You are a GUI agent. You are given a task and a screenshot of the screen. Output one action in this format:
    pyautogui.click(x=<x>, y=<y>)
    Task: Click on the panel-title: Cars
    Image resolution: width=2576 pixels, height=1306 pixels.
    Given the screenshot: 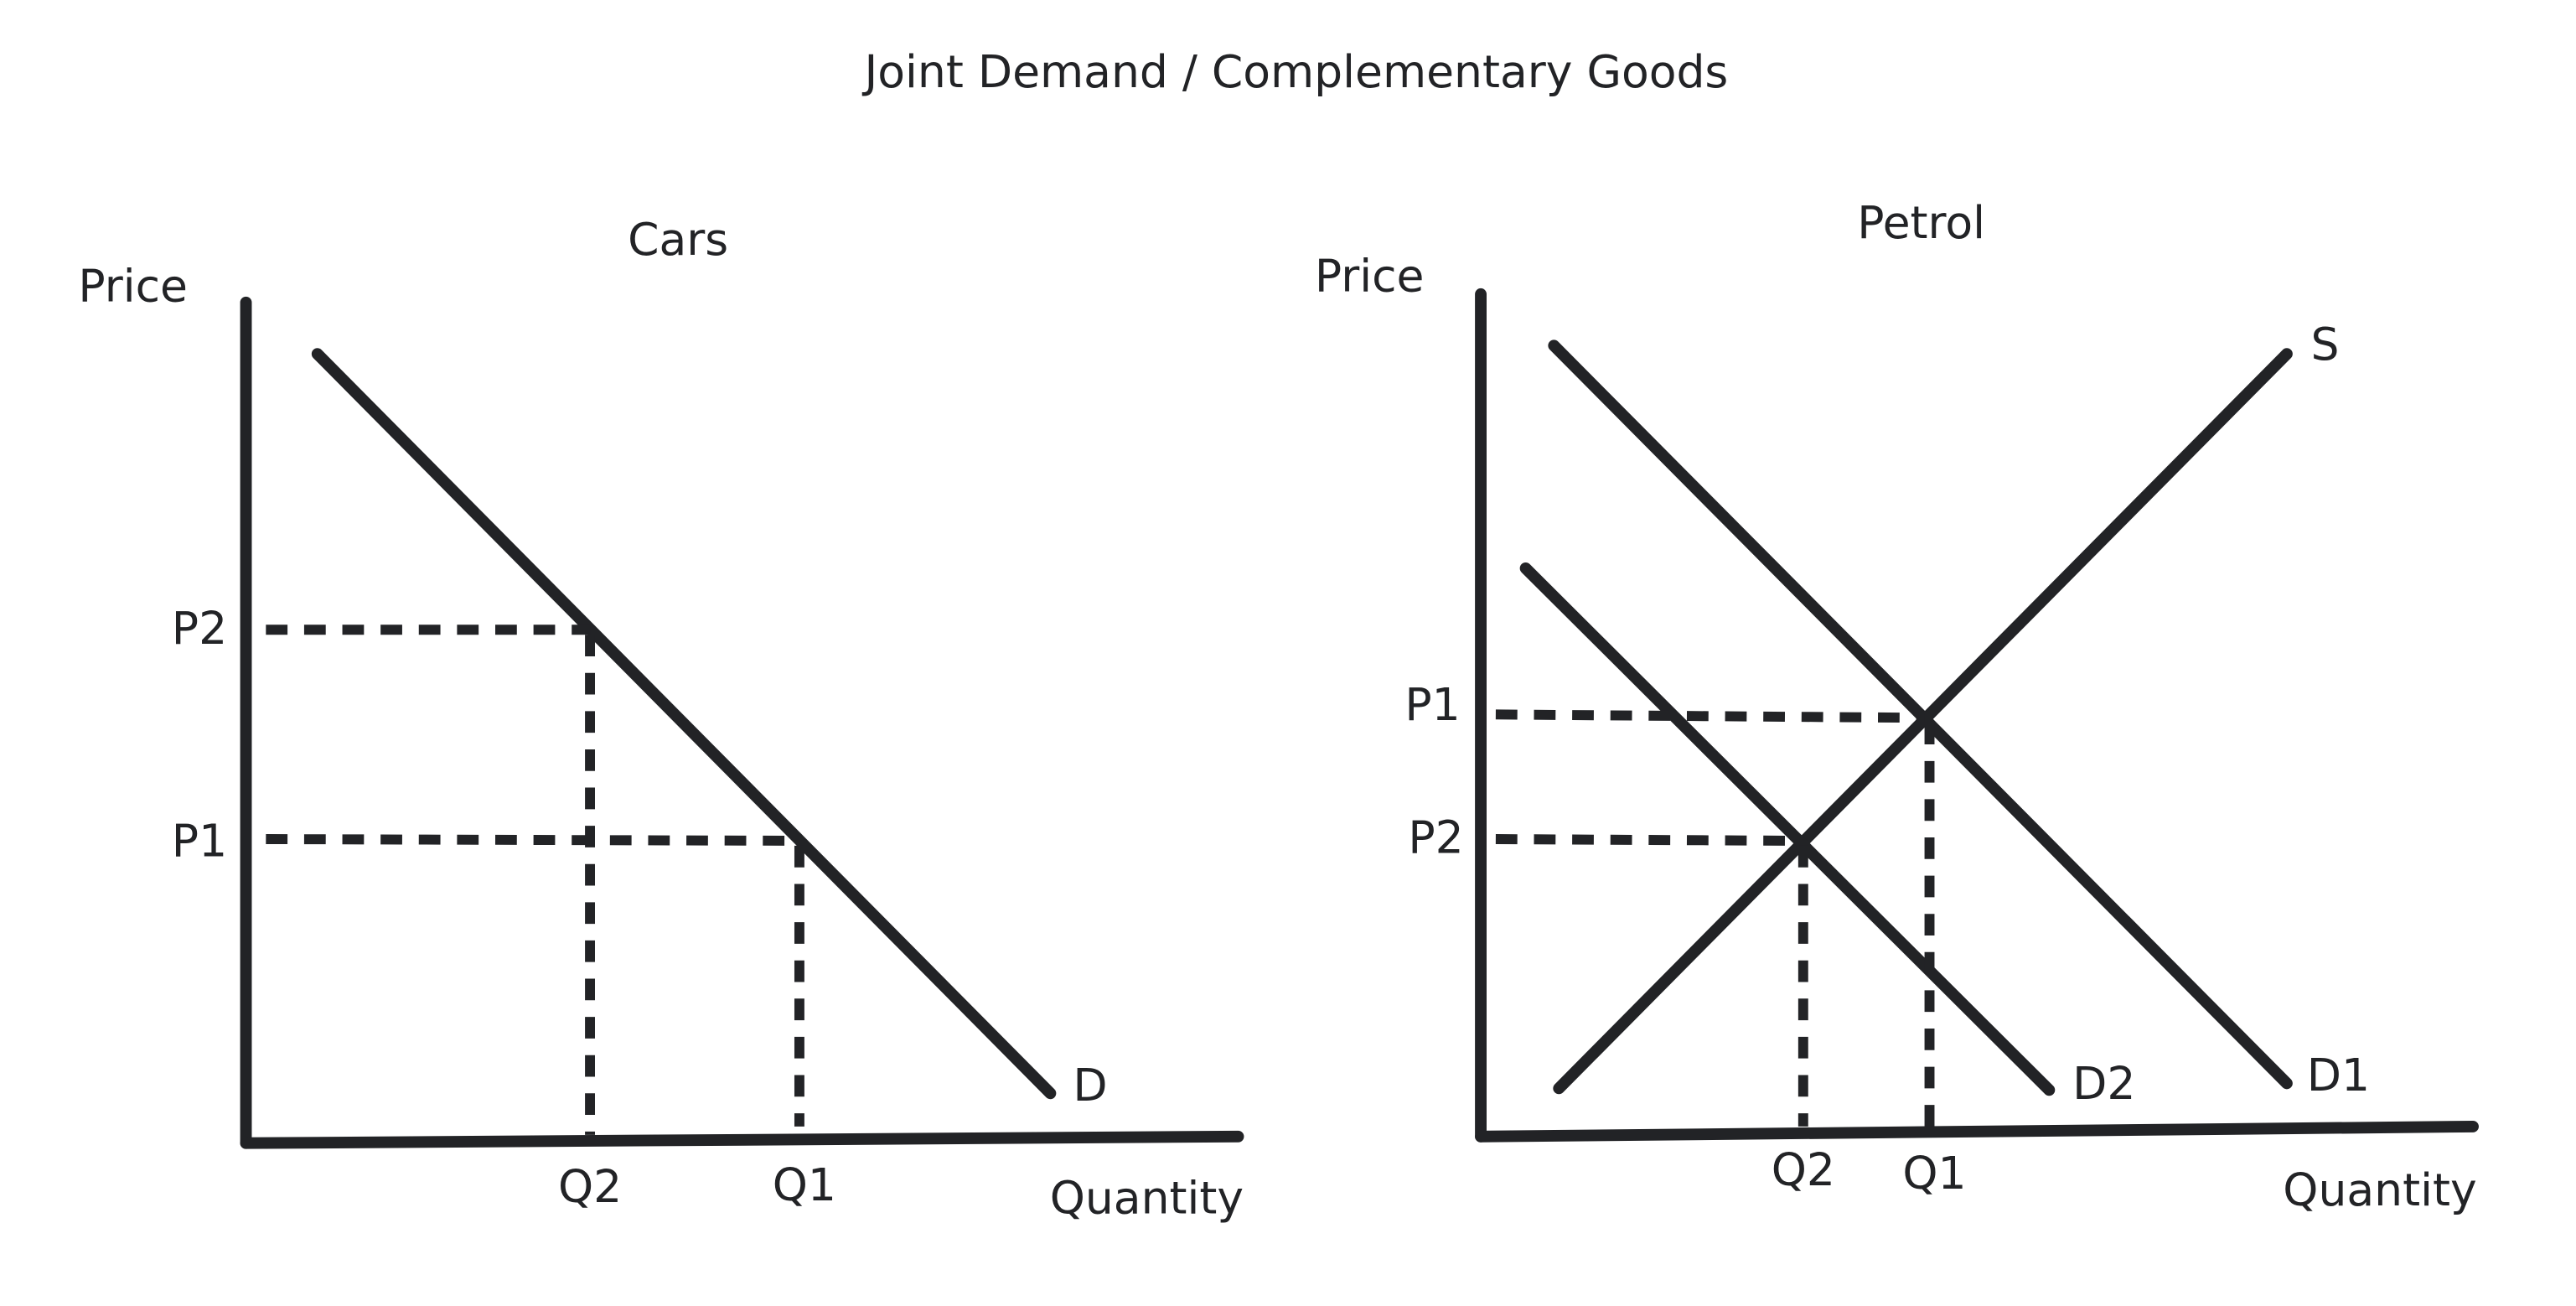 What is the action you would take?
    pyautogui.click(x=678, y=240)
    